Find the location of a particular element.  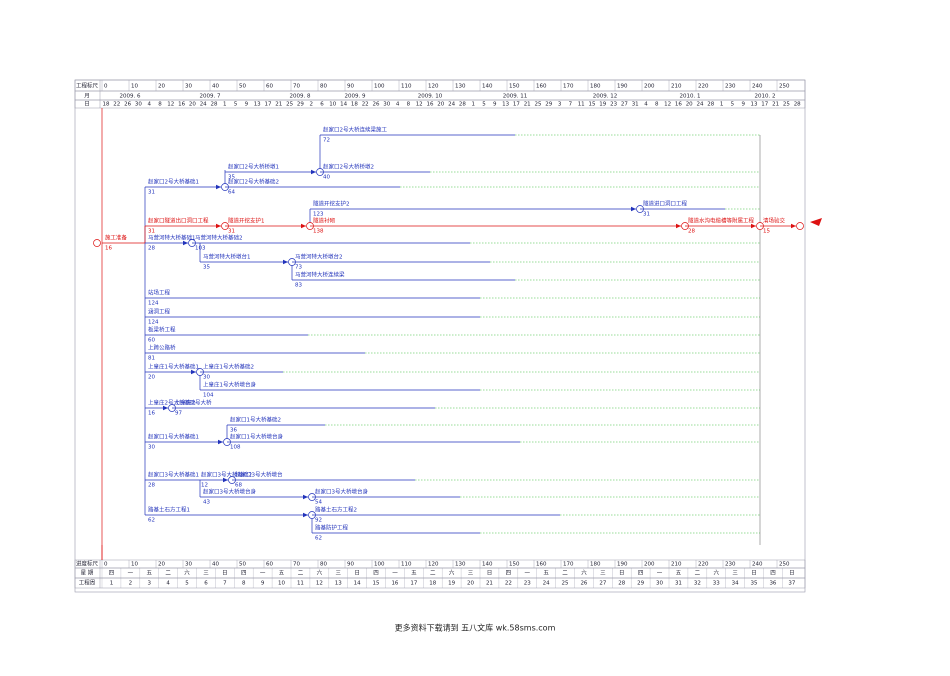

day-label: 5 is located at coordinates (733, 105).